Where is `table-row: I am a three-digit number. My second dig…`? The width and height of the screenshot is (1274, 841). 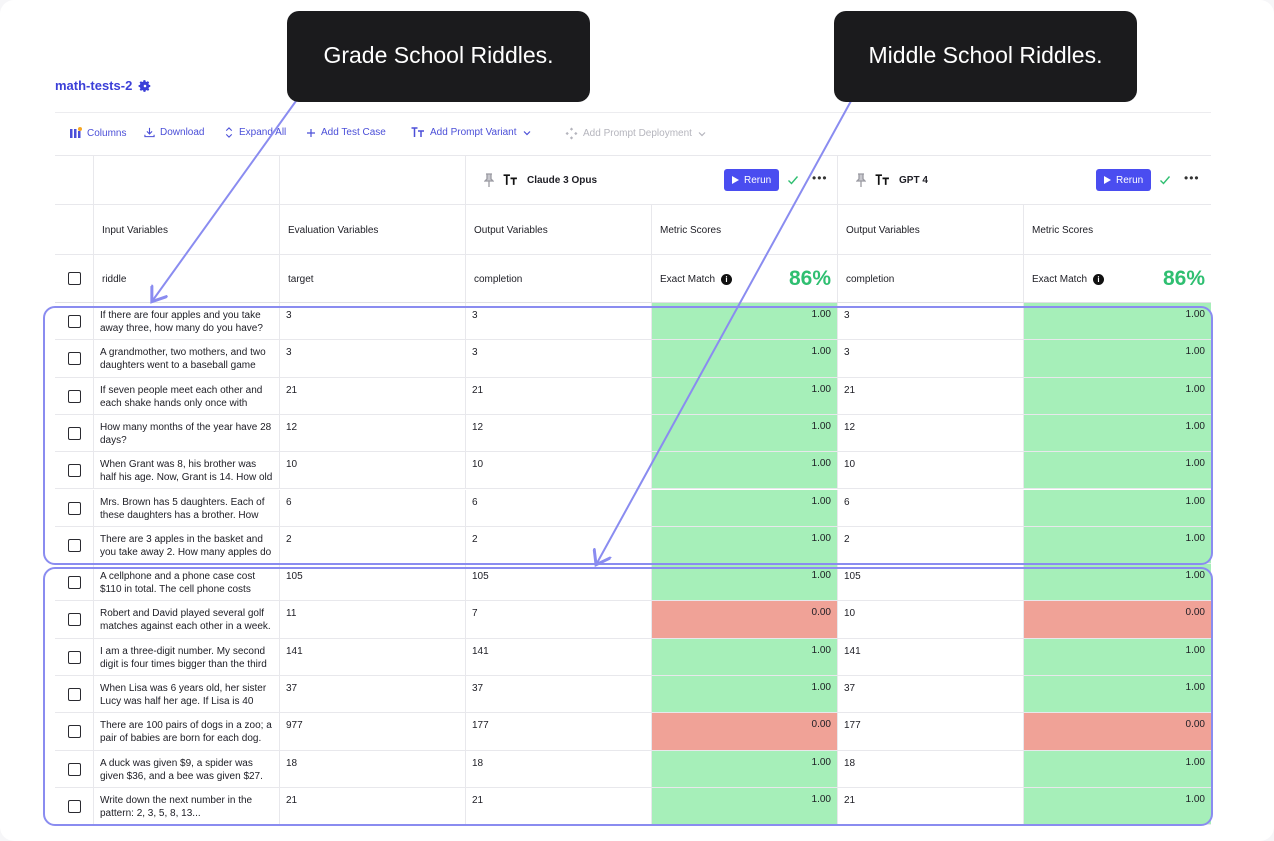 table-row: I am a three-digit number. My second dig… is located at coordinates (633, 657).